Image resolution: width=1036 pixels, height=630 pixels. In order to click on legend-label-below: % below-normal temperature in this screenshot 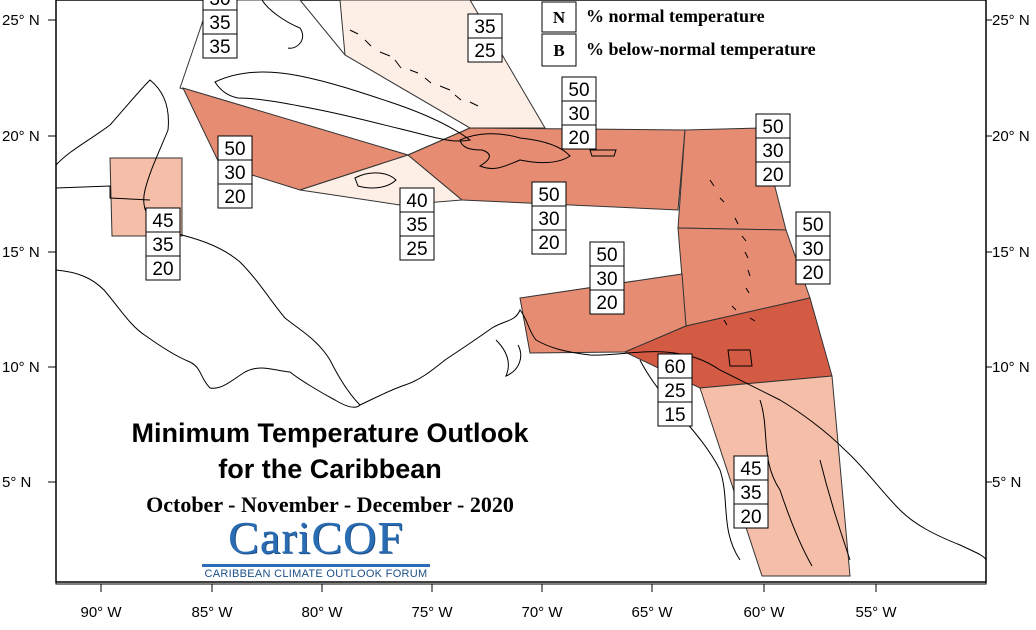, I will do `click(701, 49)`.